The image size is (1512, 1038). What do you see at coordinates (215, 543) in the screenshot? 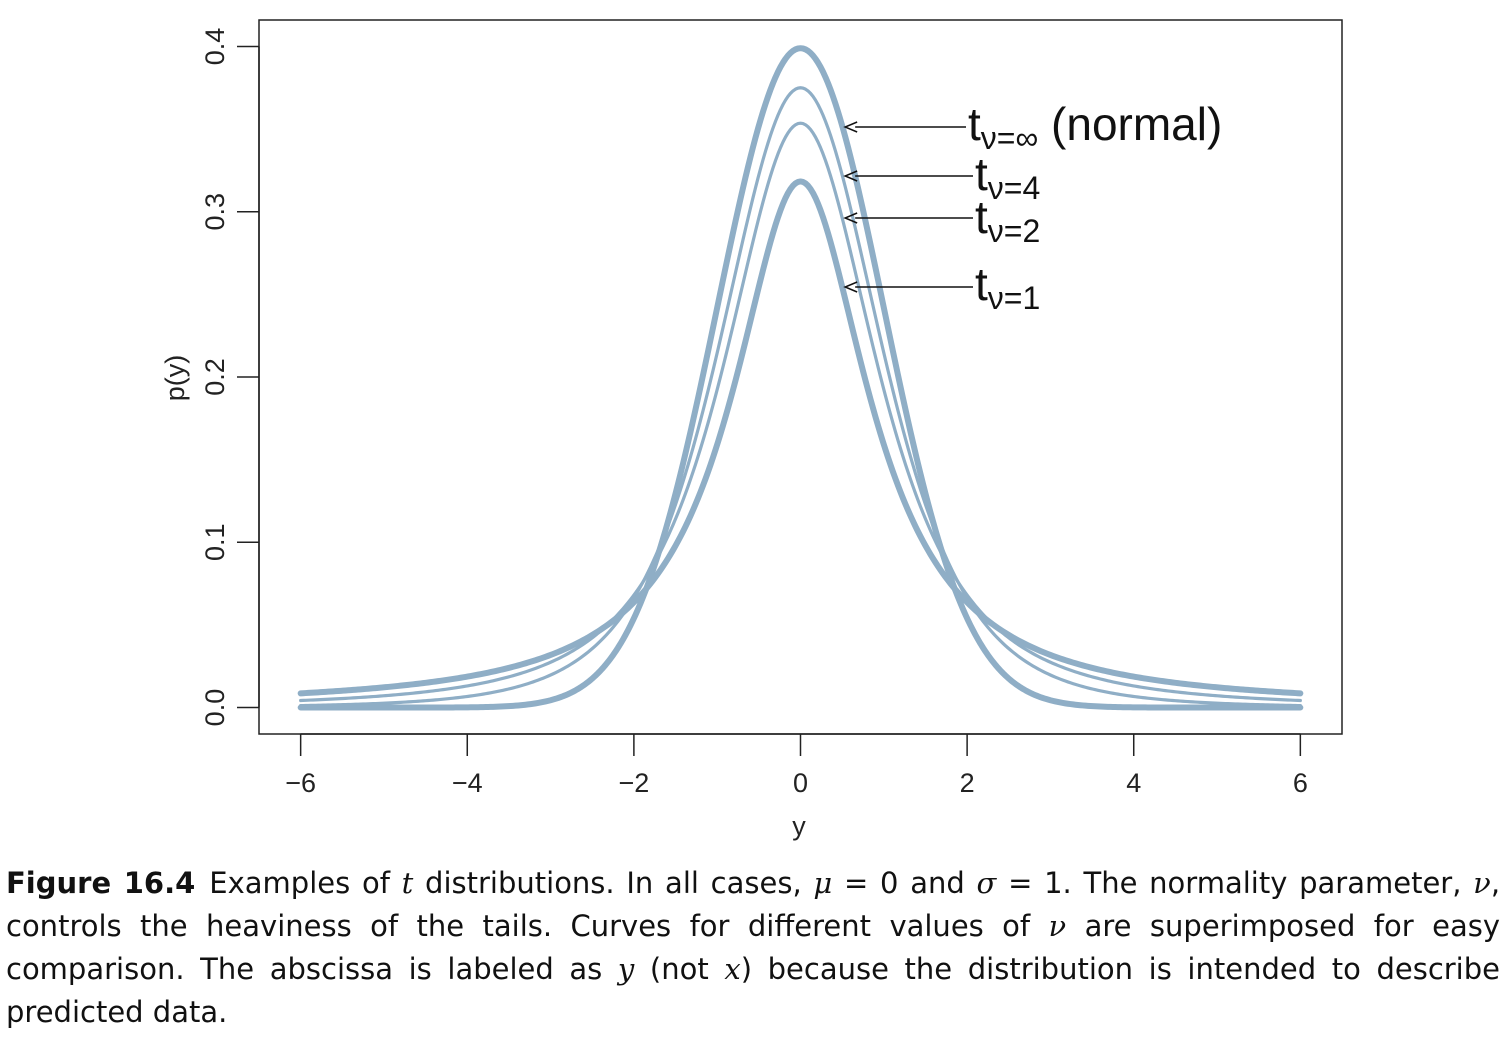
I see `y-tick-label: 0.1` at bounding box center [215, 543].